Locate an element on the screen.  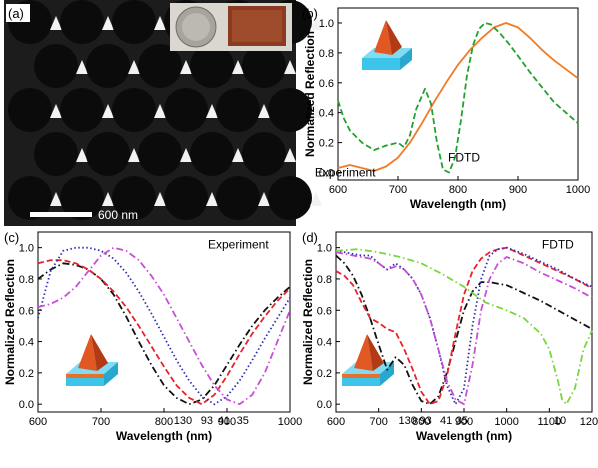
pyramid-inset-c-icon is located at coordinates (92, 360).